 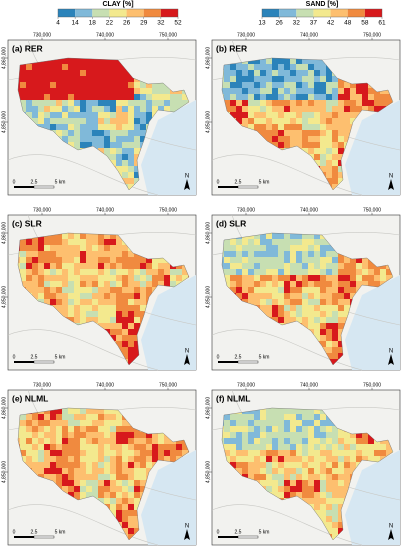 I want to click on x-coord-label: 730,000, so click(x=42, y=385).